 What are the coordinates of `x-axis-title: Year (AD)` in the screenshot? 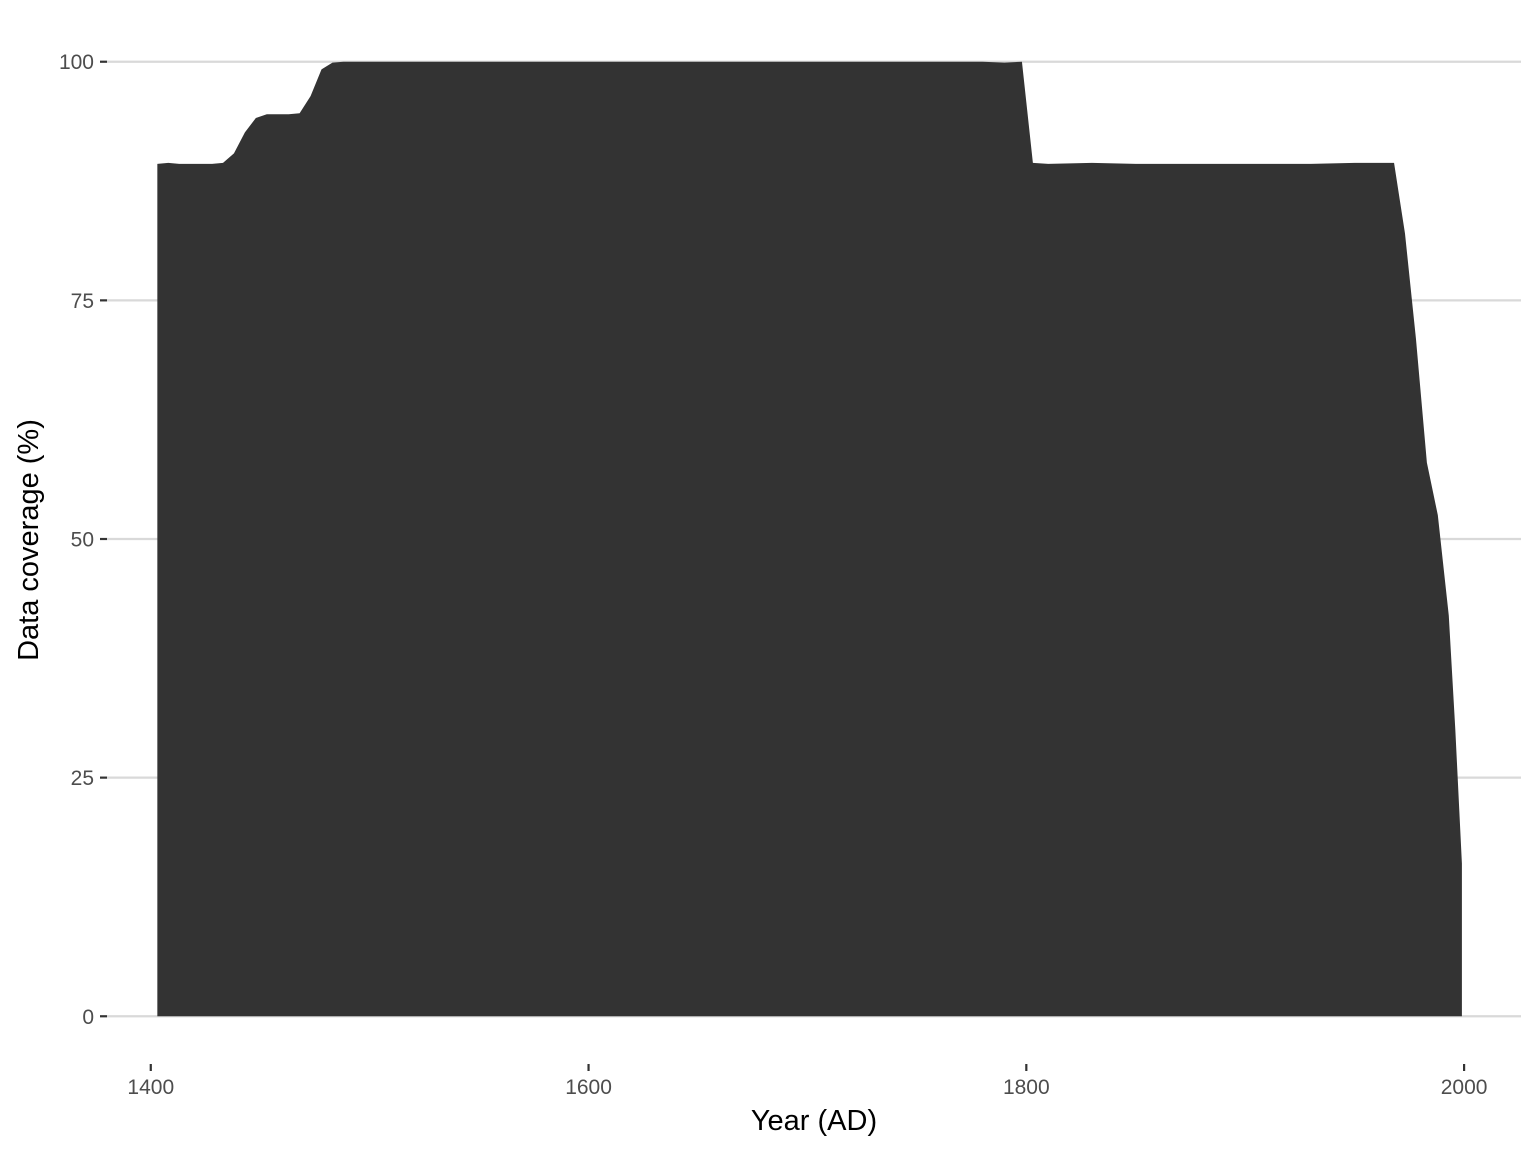 It's located at (814, 1121).